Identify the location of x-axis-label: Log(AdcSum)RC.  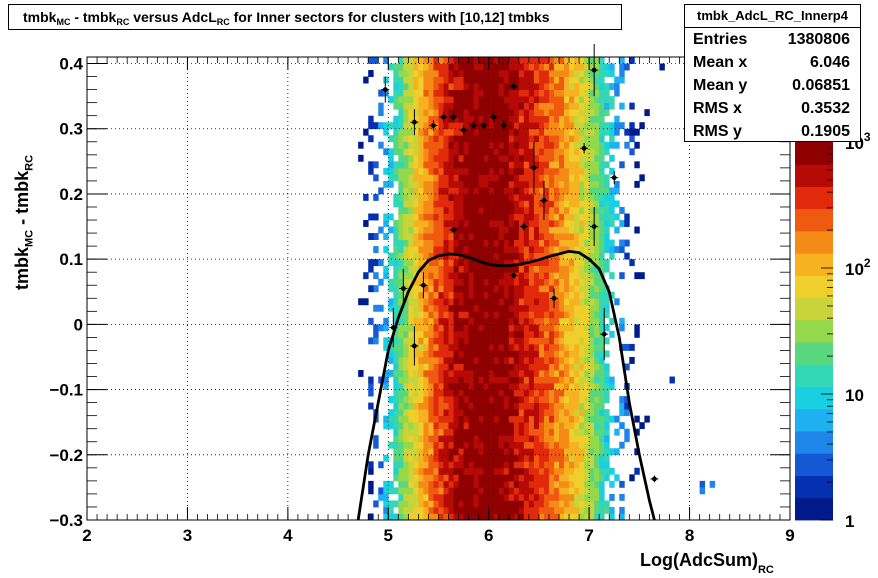
(707, 563).